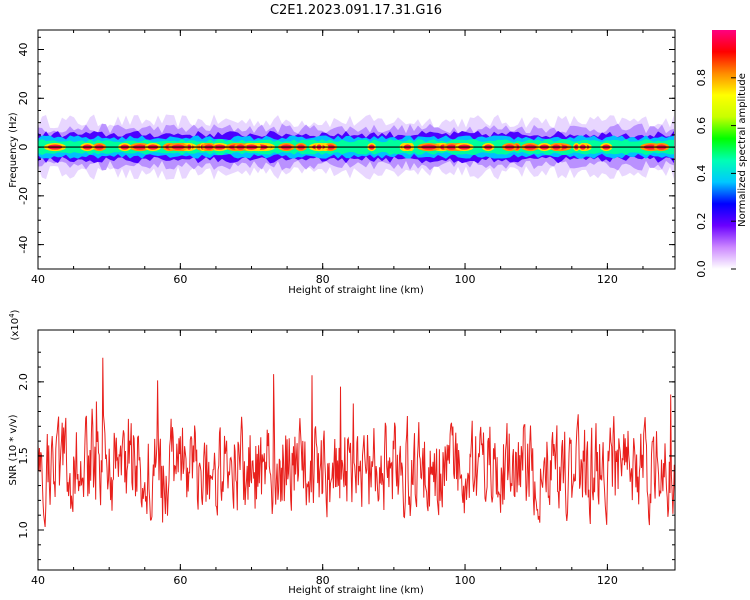 The width and height of the screenshot is (750, 600). Describe the element at coordinates (23, 456) in the screenshot. I see `y-tick-label: 1.5` at that location.